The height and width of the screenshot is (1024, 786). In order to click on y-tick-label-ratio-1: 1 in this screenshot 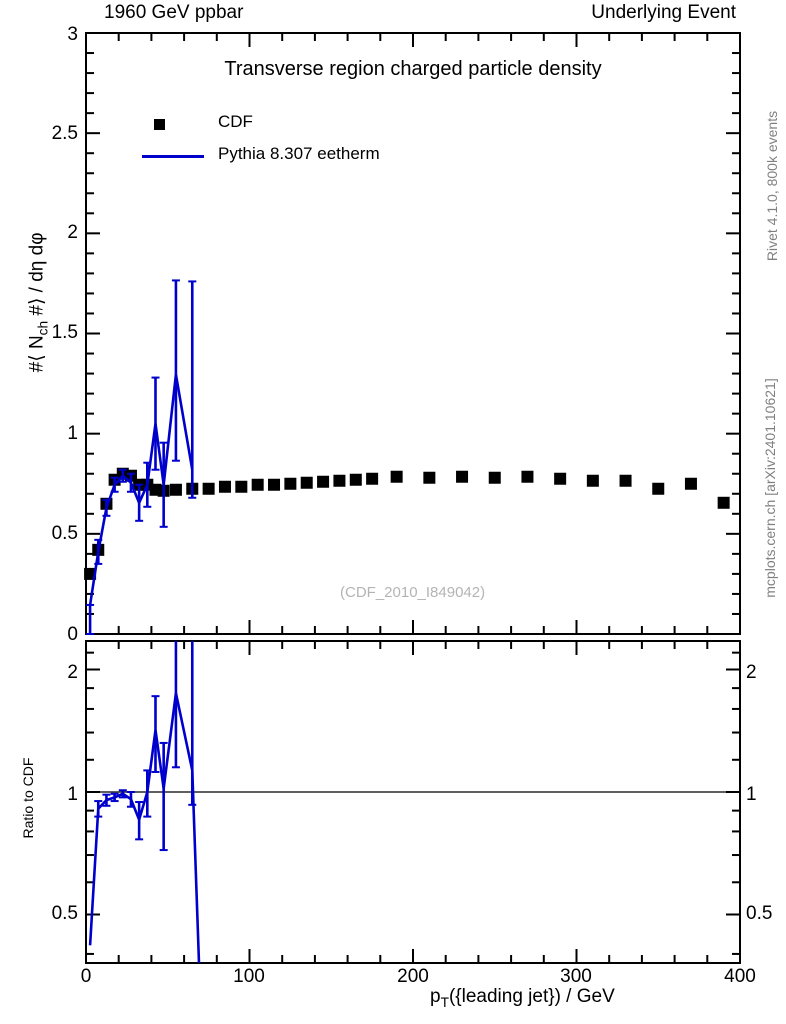, I will do `click(72, 794)`.